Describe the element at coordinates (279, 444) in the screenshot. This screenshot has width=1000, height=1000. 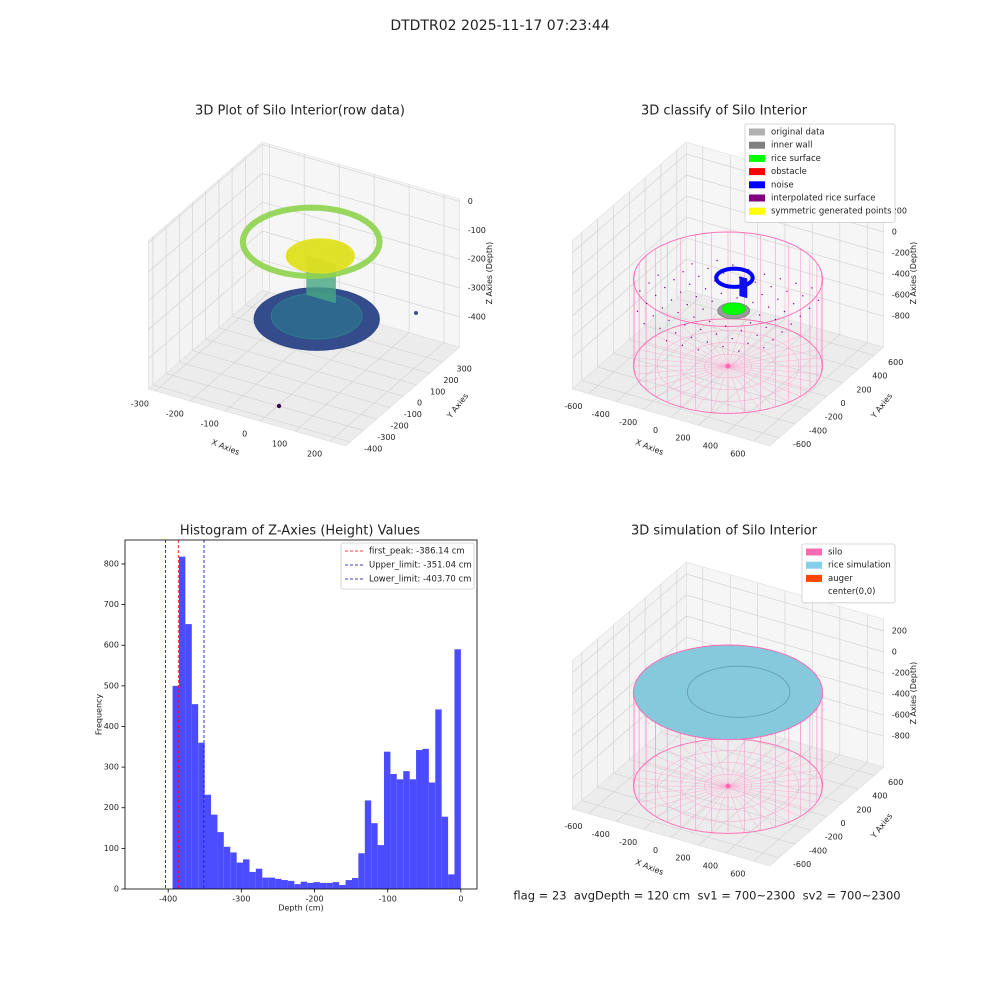
I see `x-tick-label: 100` at that location.